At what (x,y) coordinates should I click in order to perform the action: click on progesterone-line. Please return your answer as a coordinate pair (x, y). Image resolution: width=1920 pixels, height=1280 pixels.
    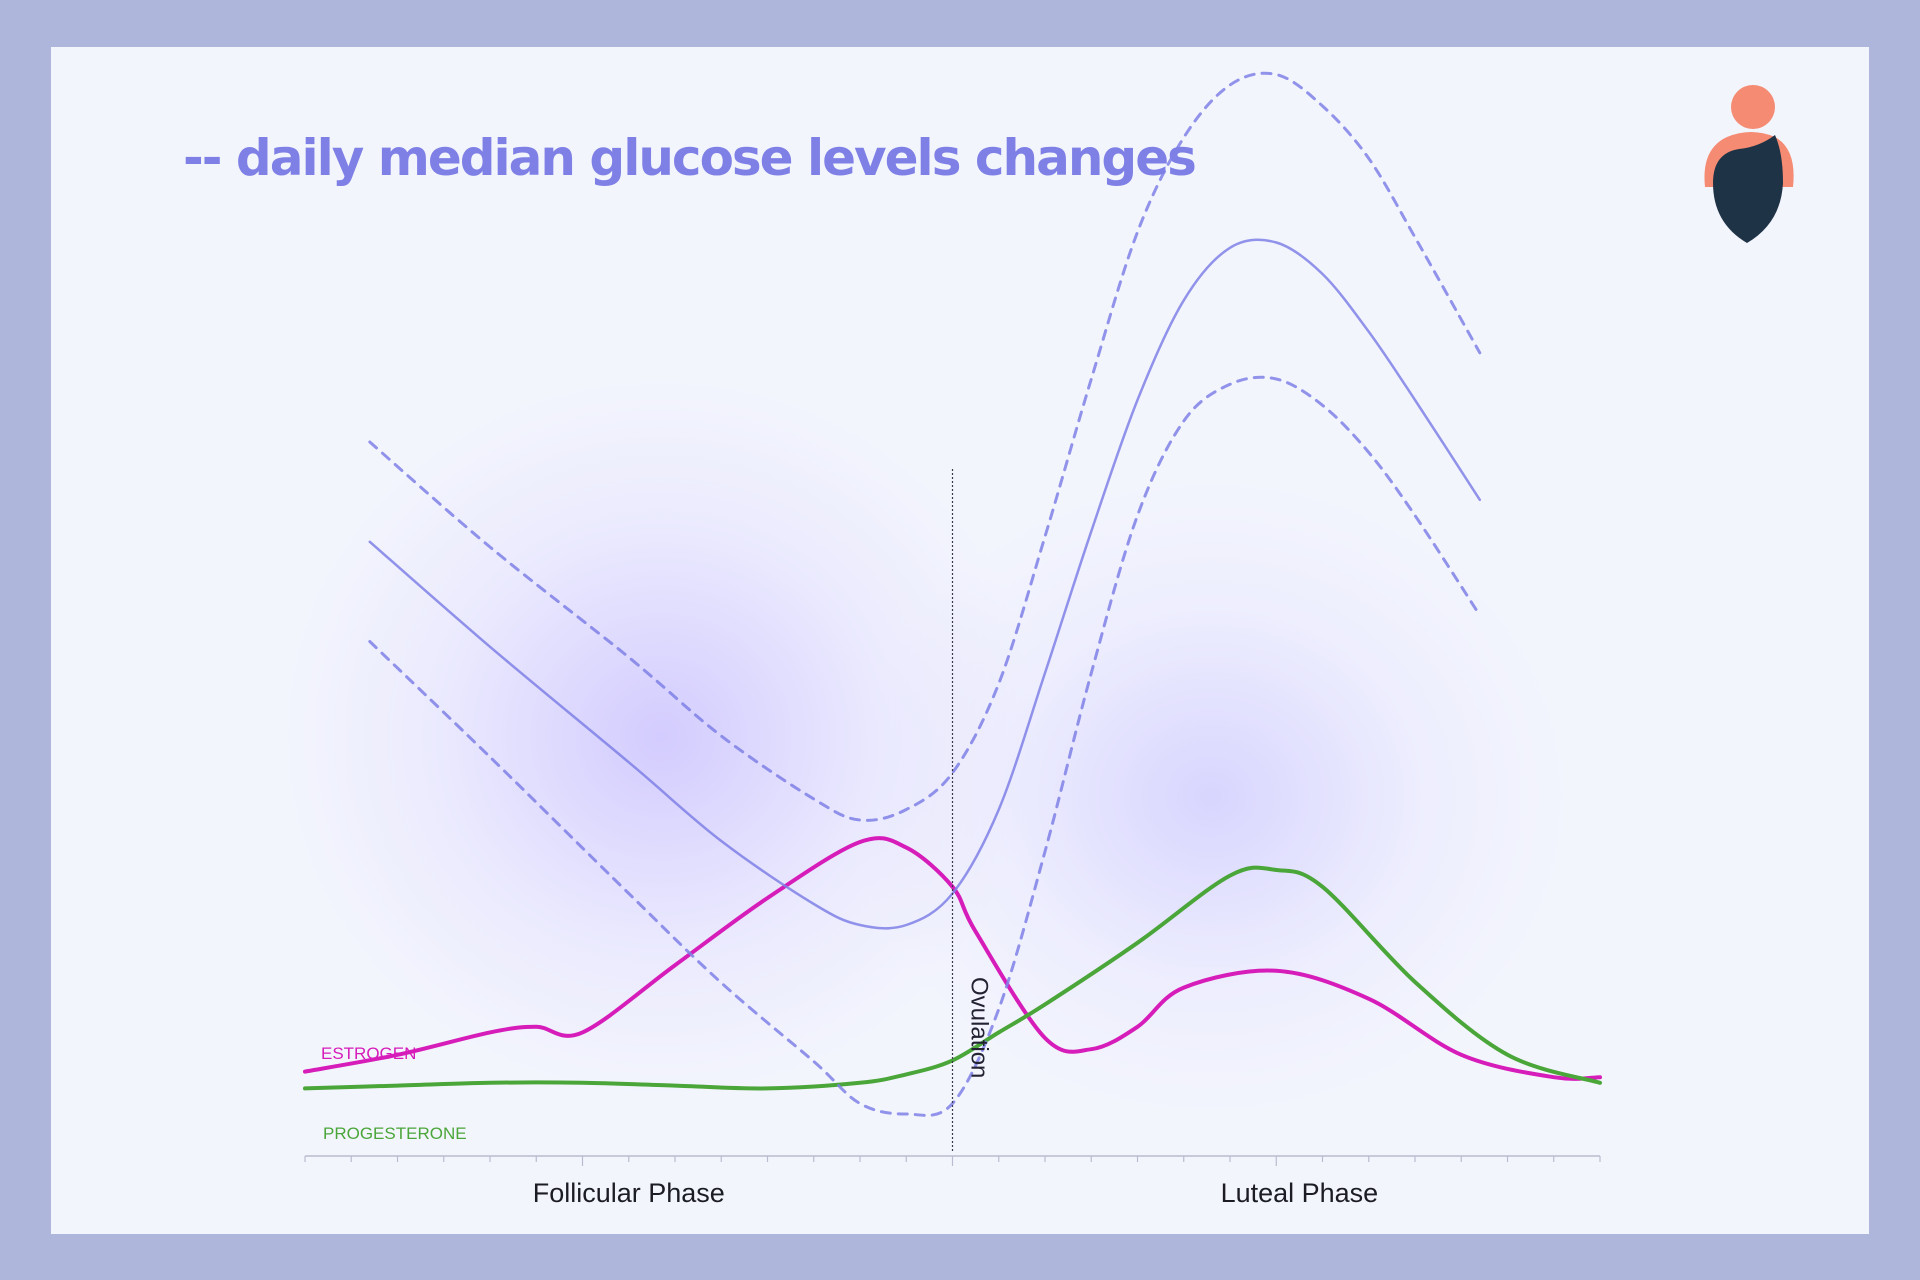
    Looking at the image, I should click on (952, 978).